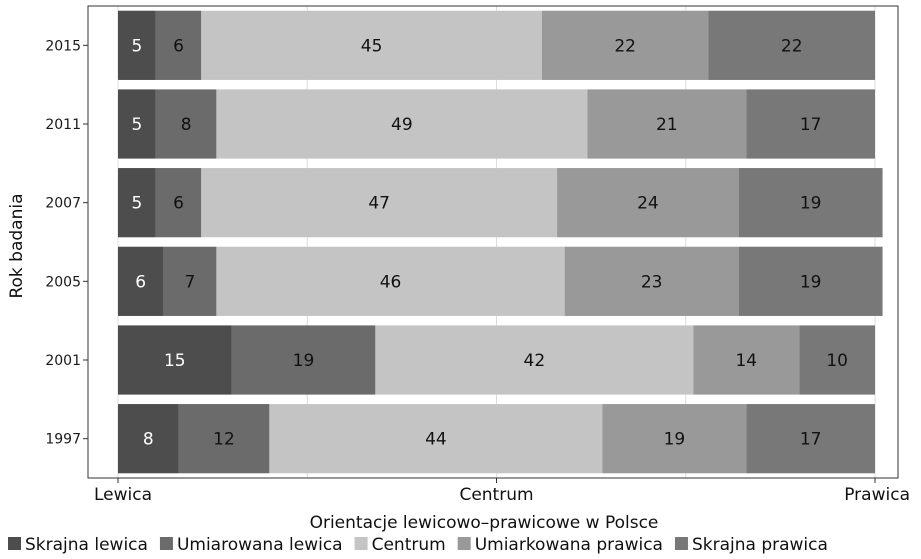  I want to click on y-tick-label: 2007, so click(63, 204).